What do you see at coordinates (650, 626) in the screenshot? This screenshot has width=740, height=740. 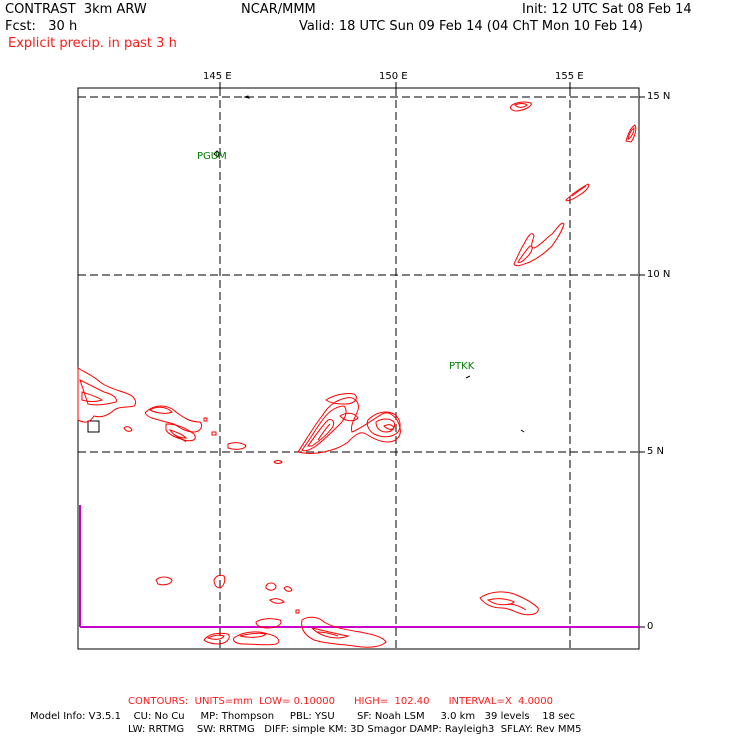 I see `lat-label-equator: 0` at bounding box center [650, 626].